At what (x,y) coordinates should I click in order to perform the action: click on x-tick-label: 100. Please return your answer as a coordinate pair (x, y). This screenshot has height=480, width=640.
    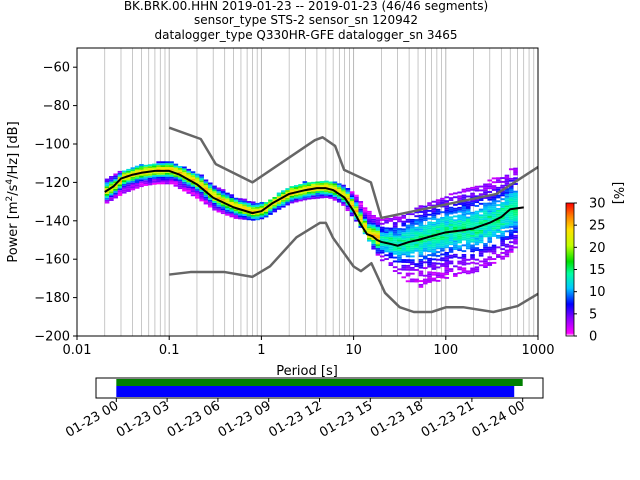
    Looking at the image, I should click on (445, 350).